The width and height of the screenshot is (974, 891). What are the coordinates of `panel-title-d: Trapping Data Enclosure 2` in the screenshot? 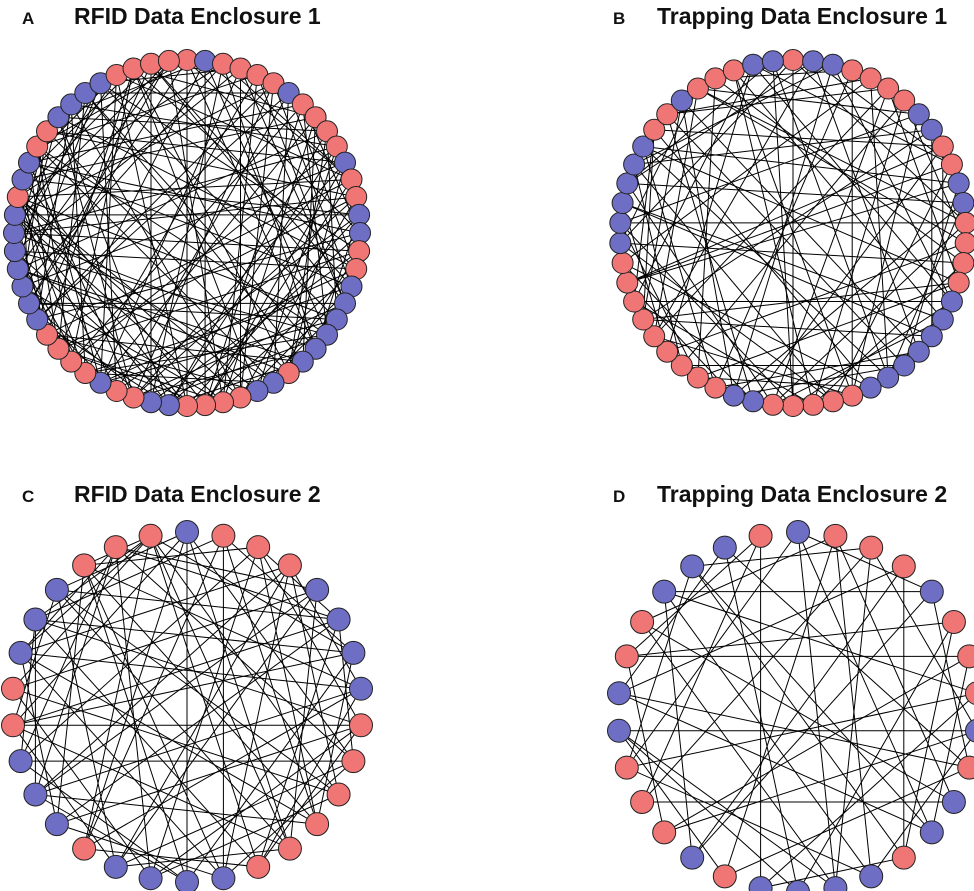 It's located at (802, 494).